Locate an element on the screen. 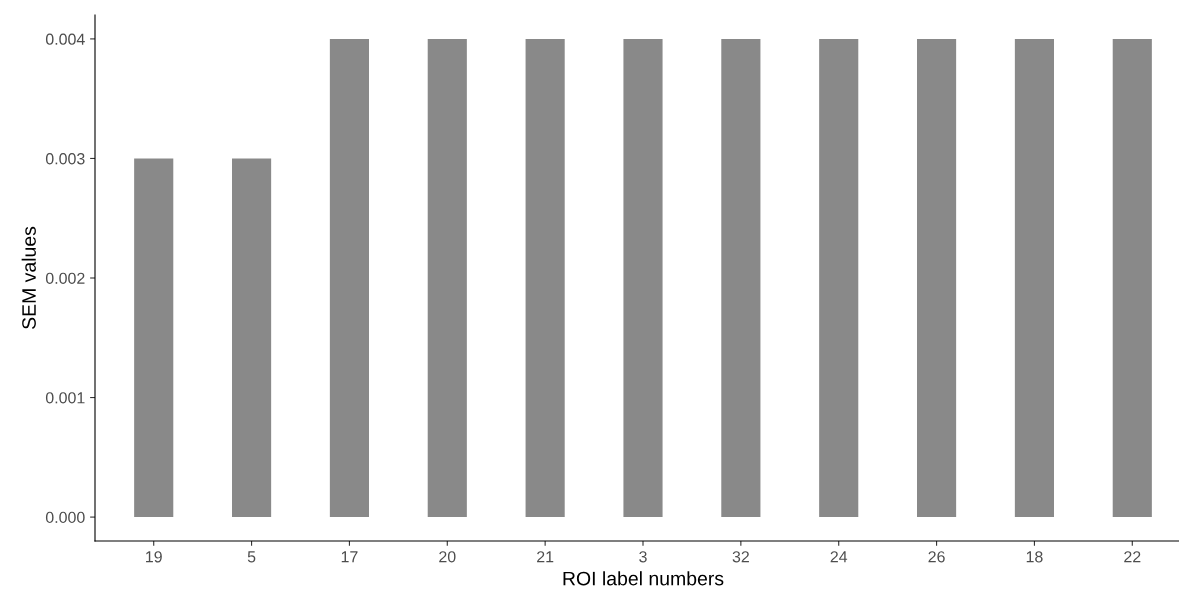 Image resolution: width=1179 pixels, height=595 pixels. x-tick-label: 32 is located at coordinates (740, 557).